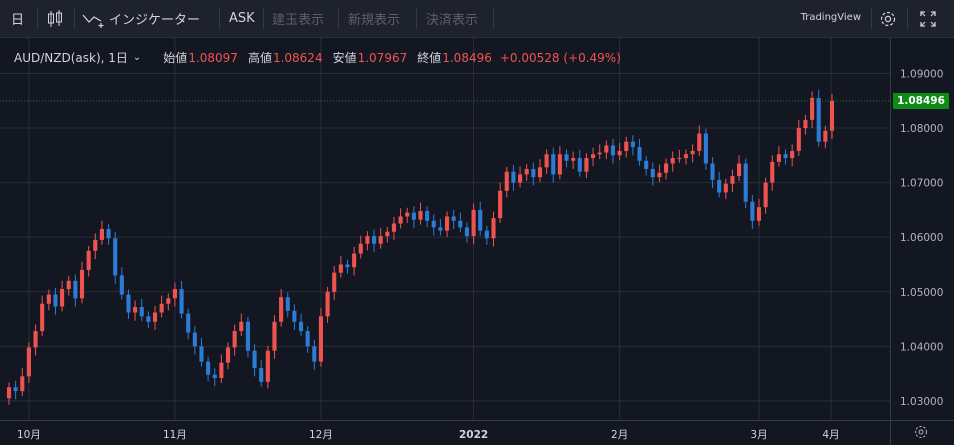 The image size is (954, 445). Describe the element at coordinates (921, 74) in the screenshot. I see `y-tick-label: 1.09000` at that location.